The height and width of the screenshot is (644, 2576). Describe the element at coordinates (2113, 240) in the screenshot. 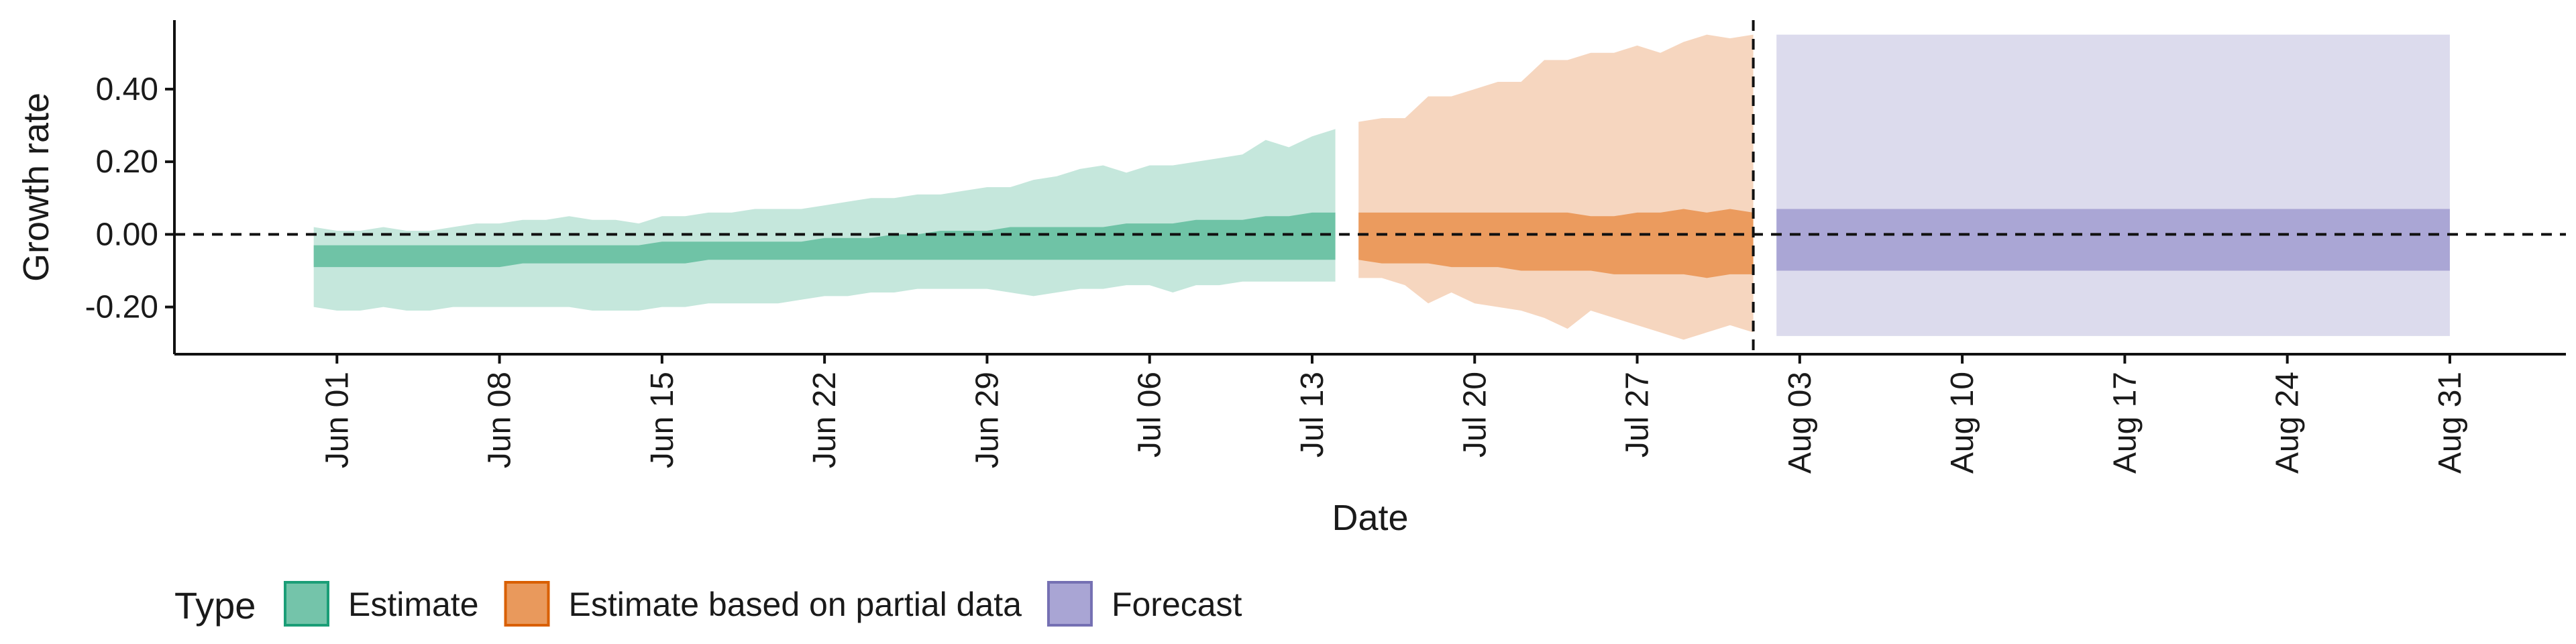

I see `band-50-forecast` at that location.